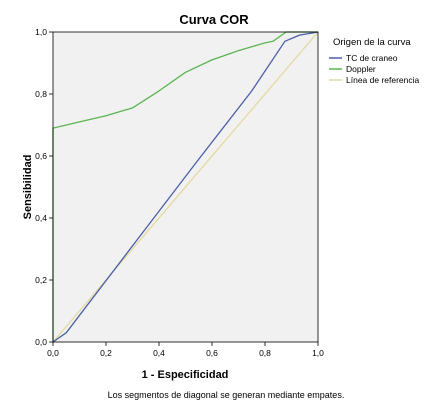 This screenshot has width=438, height=412. I want to click on y-tick-label: 0,8, so click(41, 94).